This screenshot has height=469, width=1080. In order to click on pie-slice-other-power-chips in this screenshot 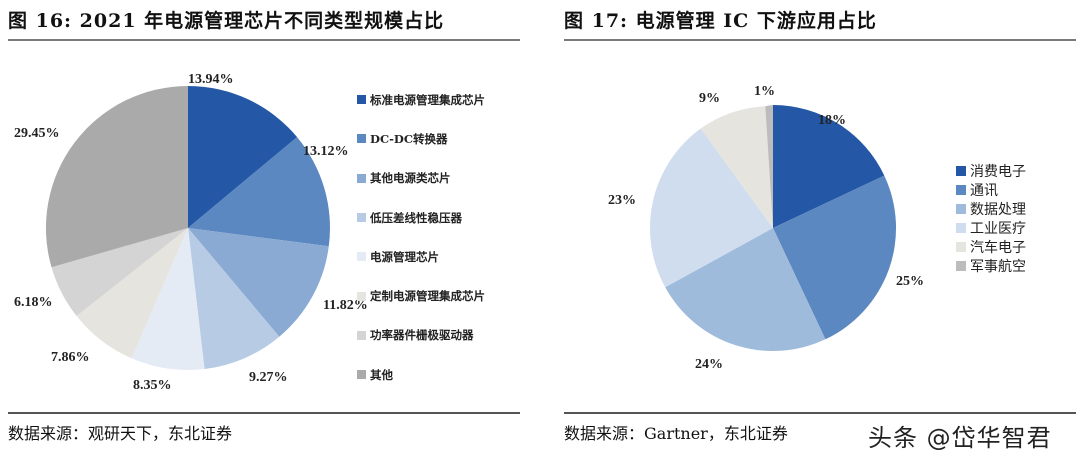, I will do `click(258, 282)`.